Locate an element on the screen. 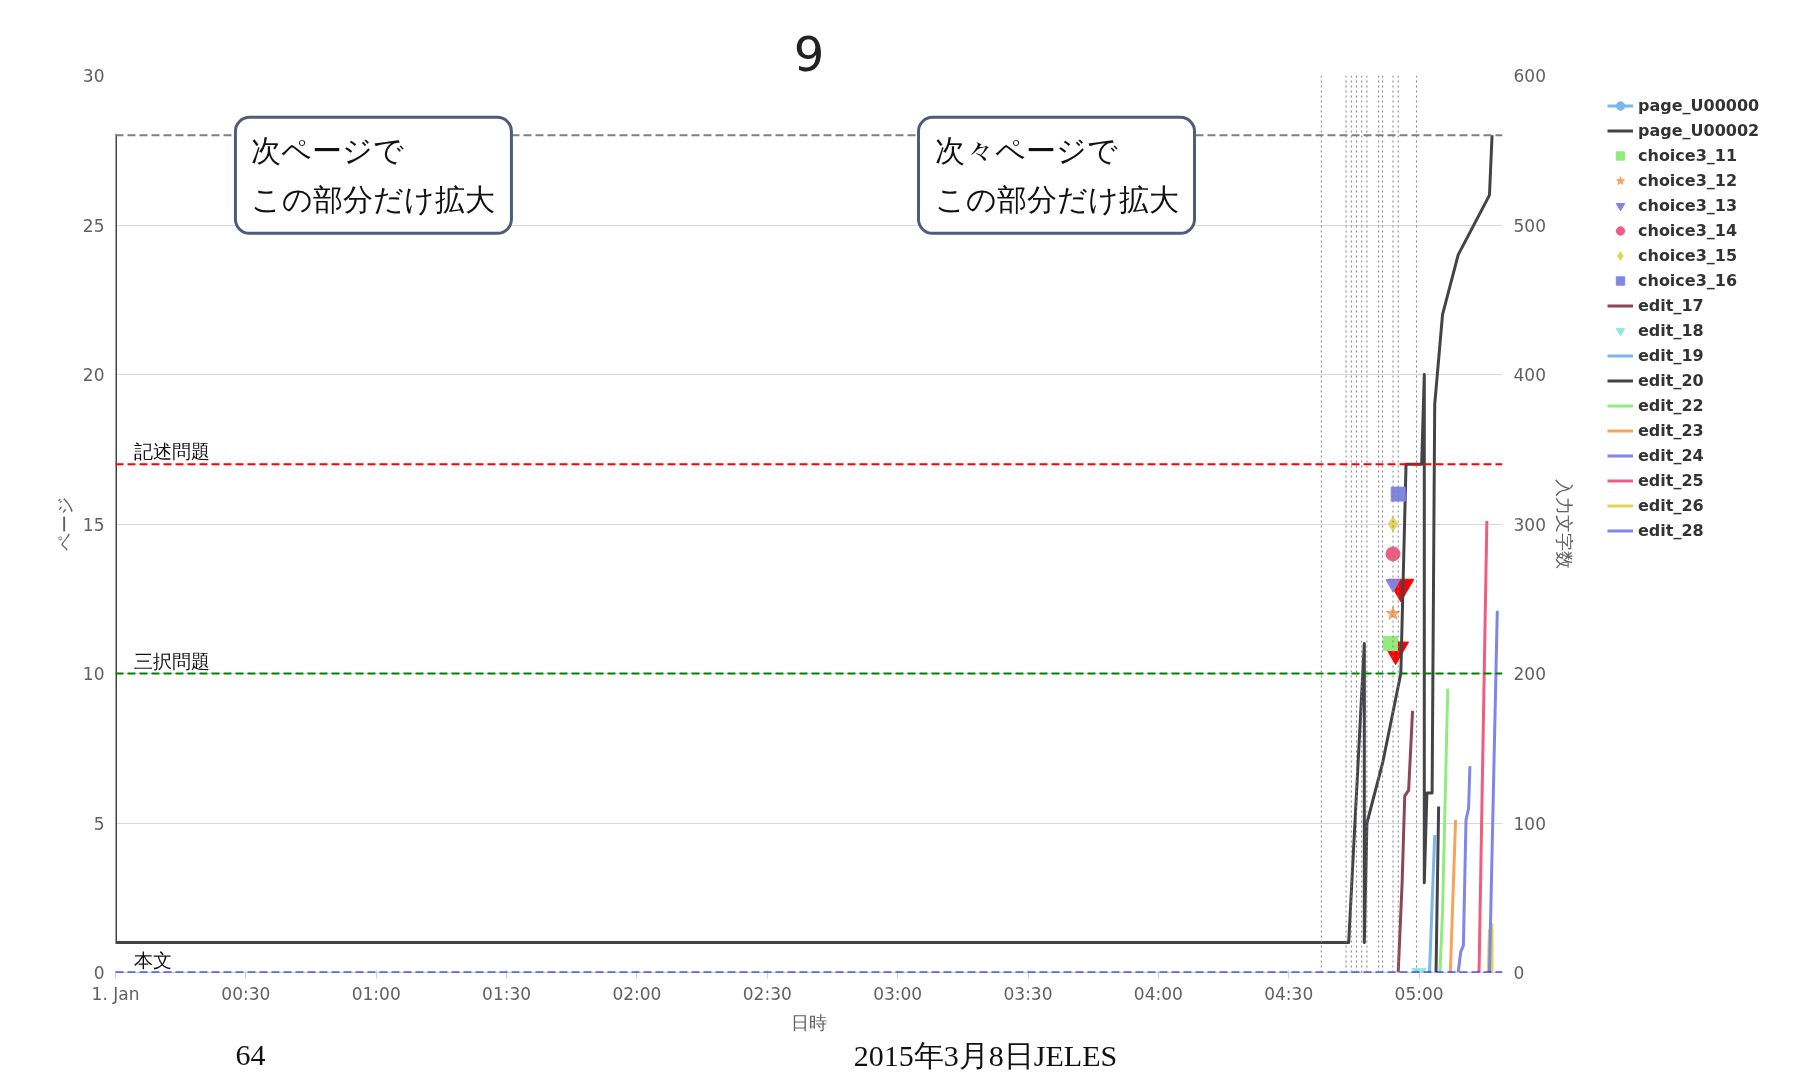 The height and width of the screenshot is (1081, 1807). legend-label: choice3_15 is located at coordinates (1688, 255).